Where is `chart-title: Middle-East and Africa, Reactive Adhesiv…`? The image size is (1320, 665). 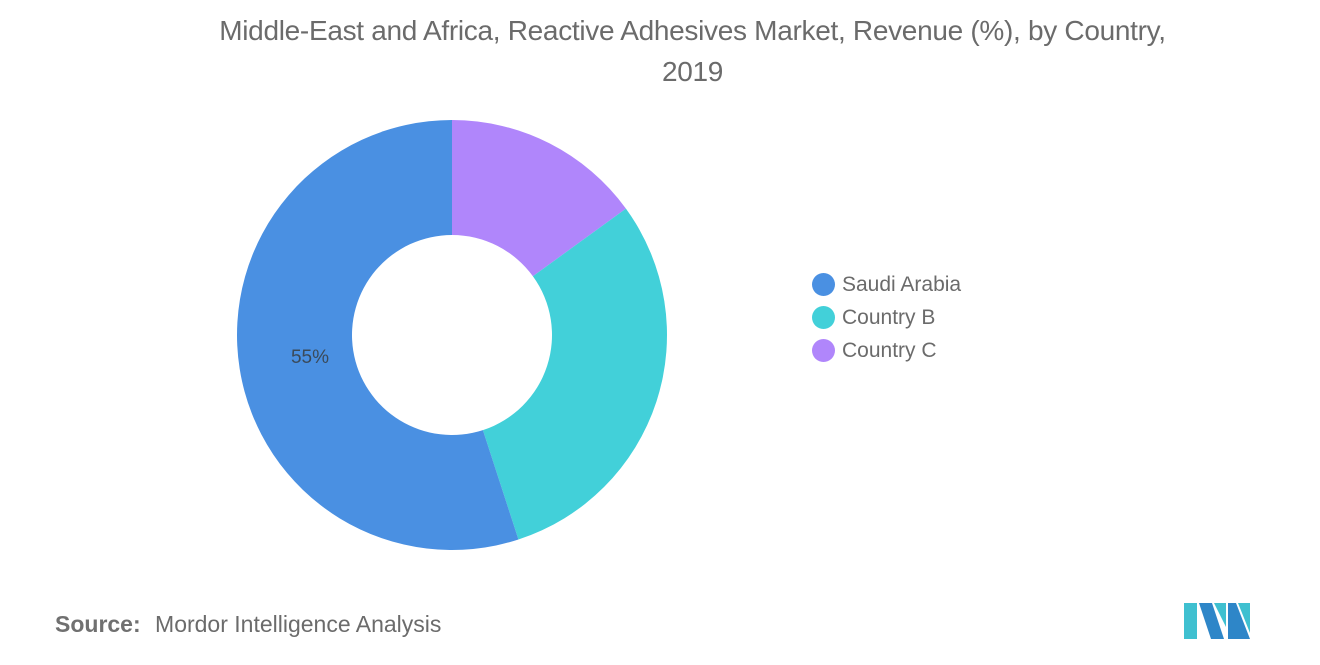
chart-title: Middle-East and Africa, Reactive Adhesiv… is located at coordinates (692, 51).